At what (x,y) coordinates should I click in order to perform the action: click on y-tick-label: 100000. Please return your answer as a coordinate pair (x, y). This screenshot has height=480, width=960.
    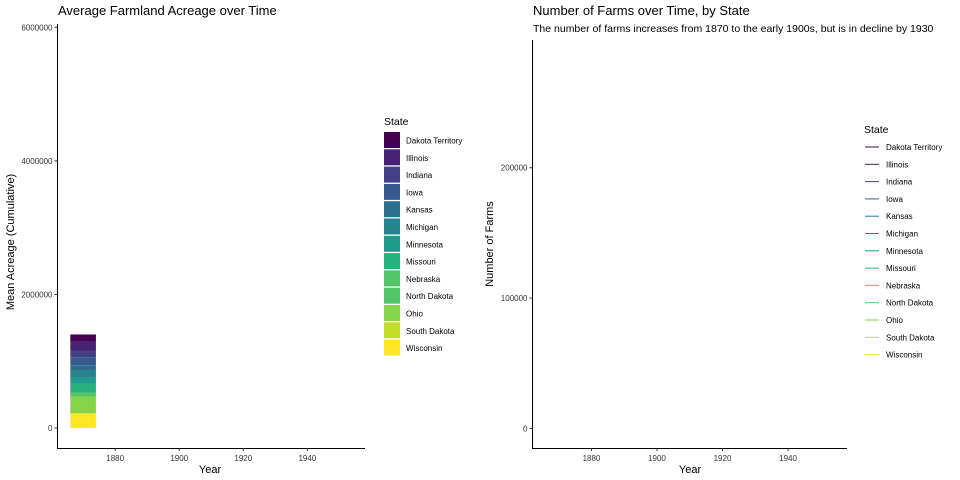
    Looking at the image, I should click on (514, 298).